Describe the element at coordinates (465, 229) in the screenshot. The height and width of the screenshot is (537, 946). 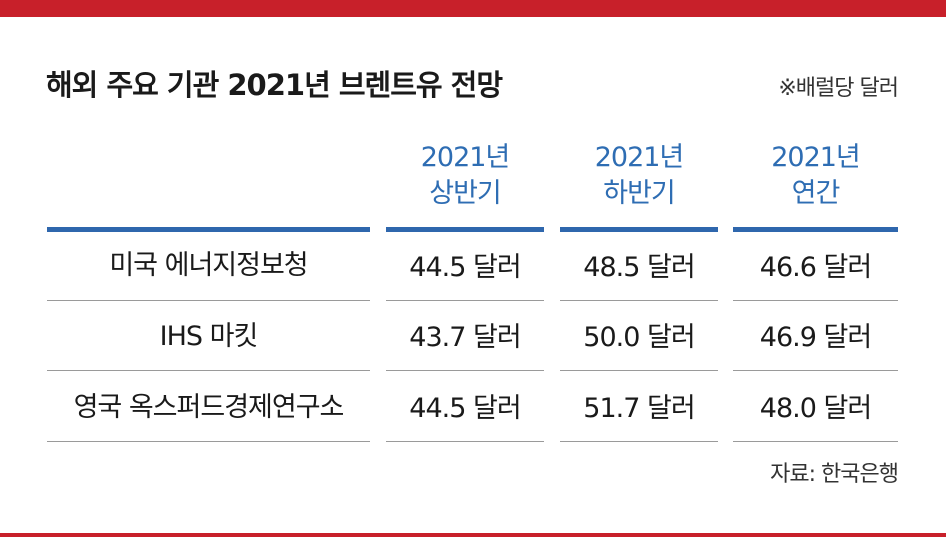
I see `header-rule-col1` at that location.